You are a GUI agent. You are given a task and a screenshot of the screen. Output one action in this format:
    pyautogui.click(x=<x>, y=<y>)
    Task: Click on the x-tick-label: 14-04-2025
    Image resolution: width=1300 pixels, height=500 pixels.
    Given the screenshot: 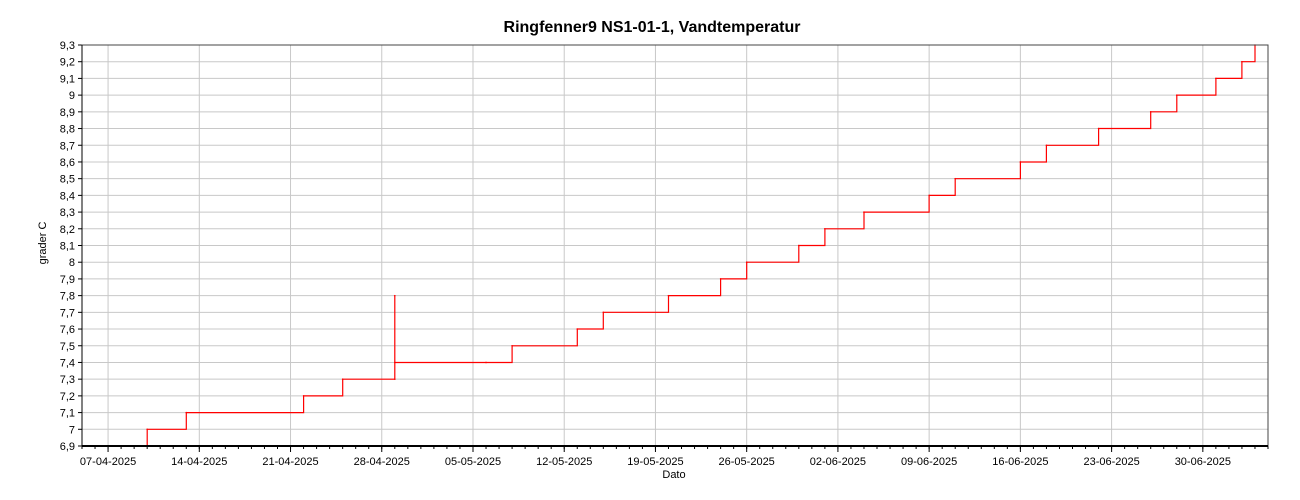 What is the action you would take?
    pyautogui.click(x=199, y=462)
    